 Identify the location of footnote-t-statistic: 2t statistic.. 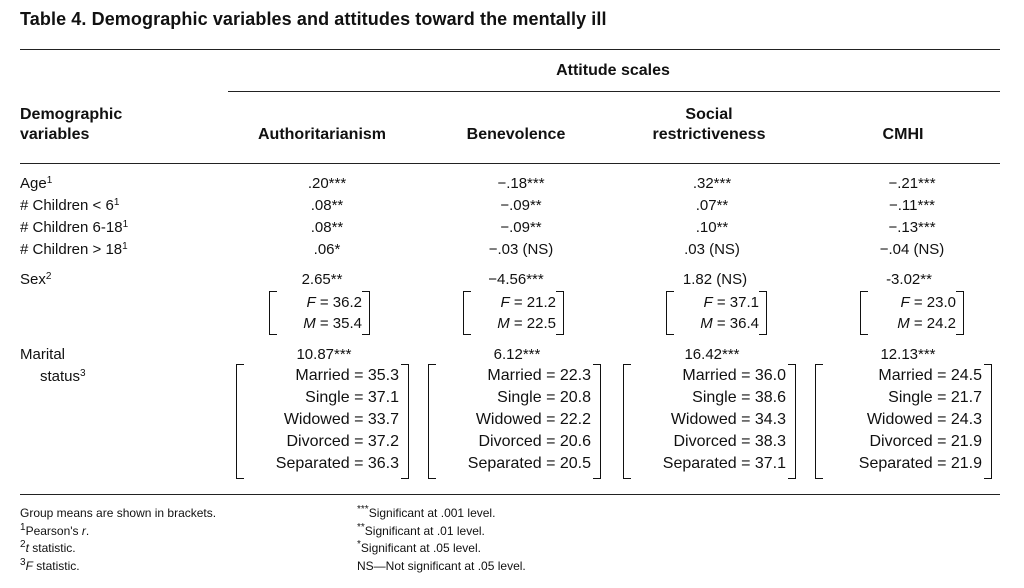
(48, 547).